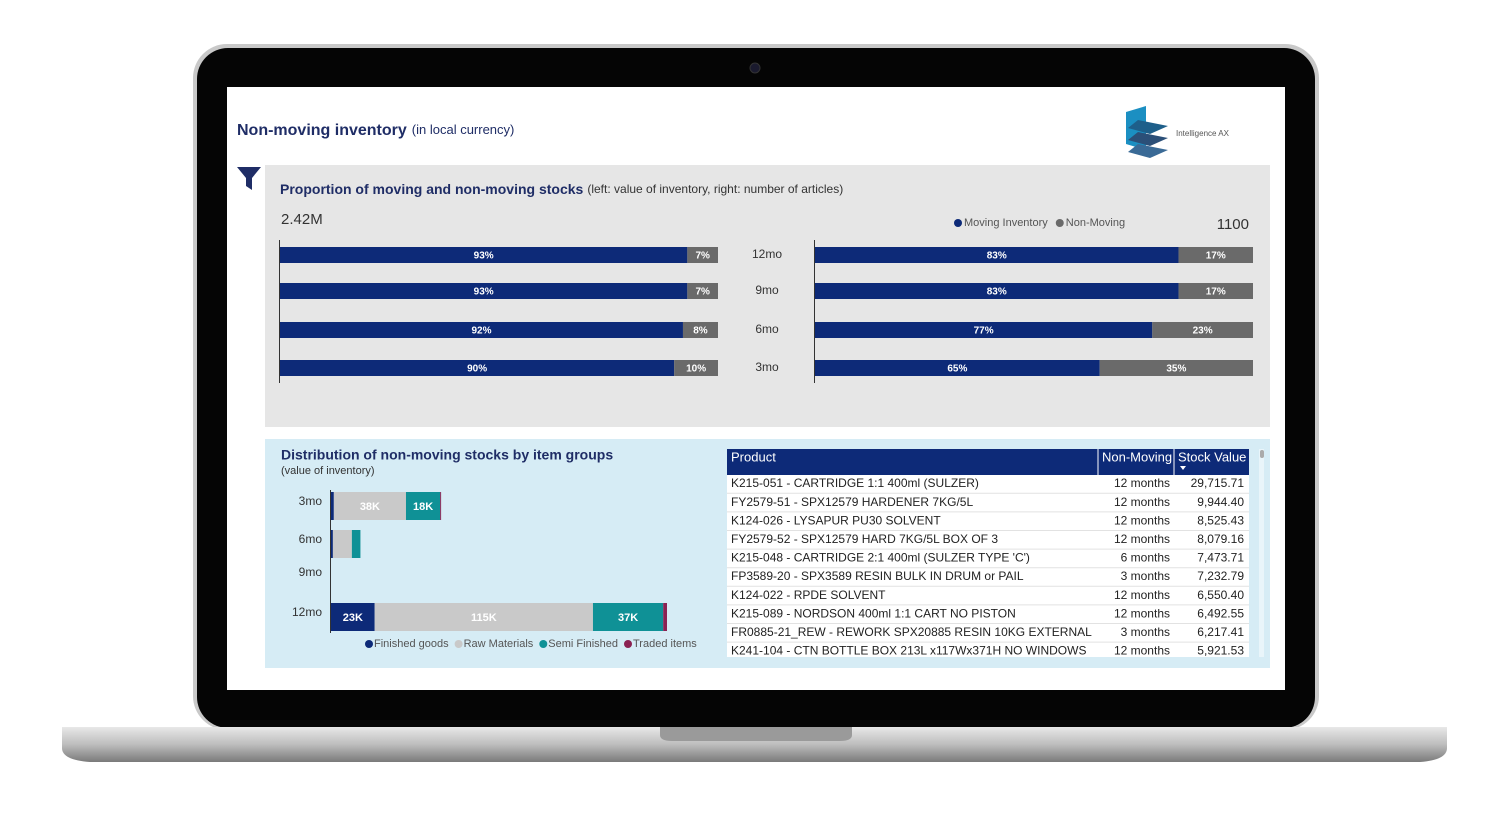 Image resolution: width=1500 pixels, height=817 pixels. What do you see at coordinates (1212, 456) in the screenshot?
I see `column-header: Stock Value` at bounding box center [1212, 456].